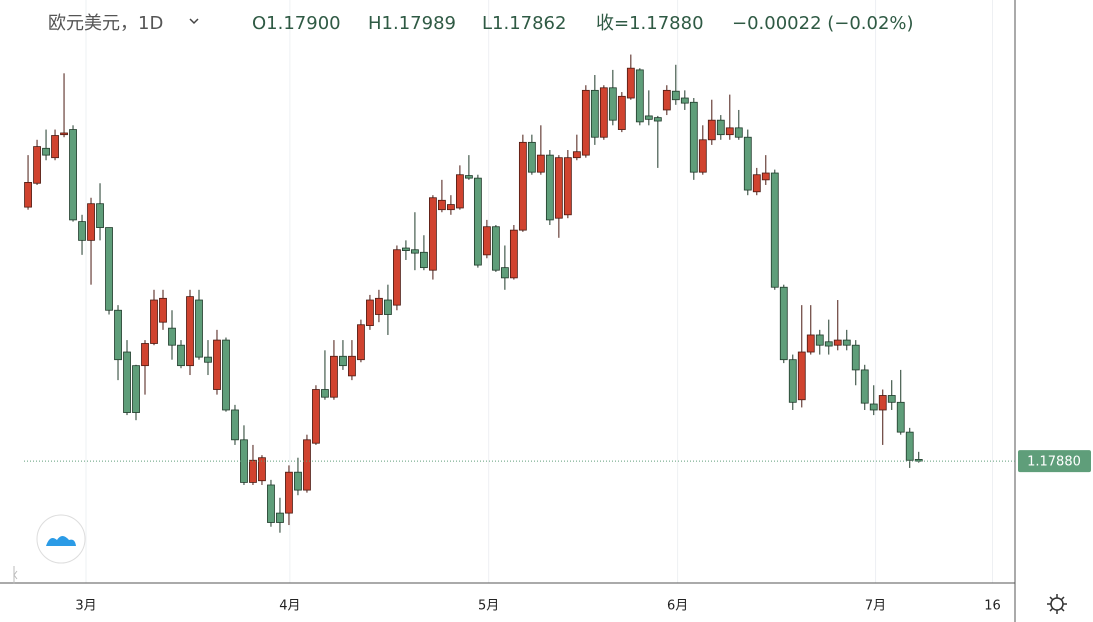  I want to click on scroll-handle, so click(15, 575).